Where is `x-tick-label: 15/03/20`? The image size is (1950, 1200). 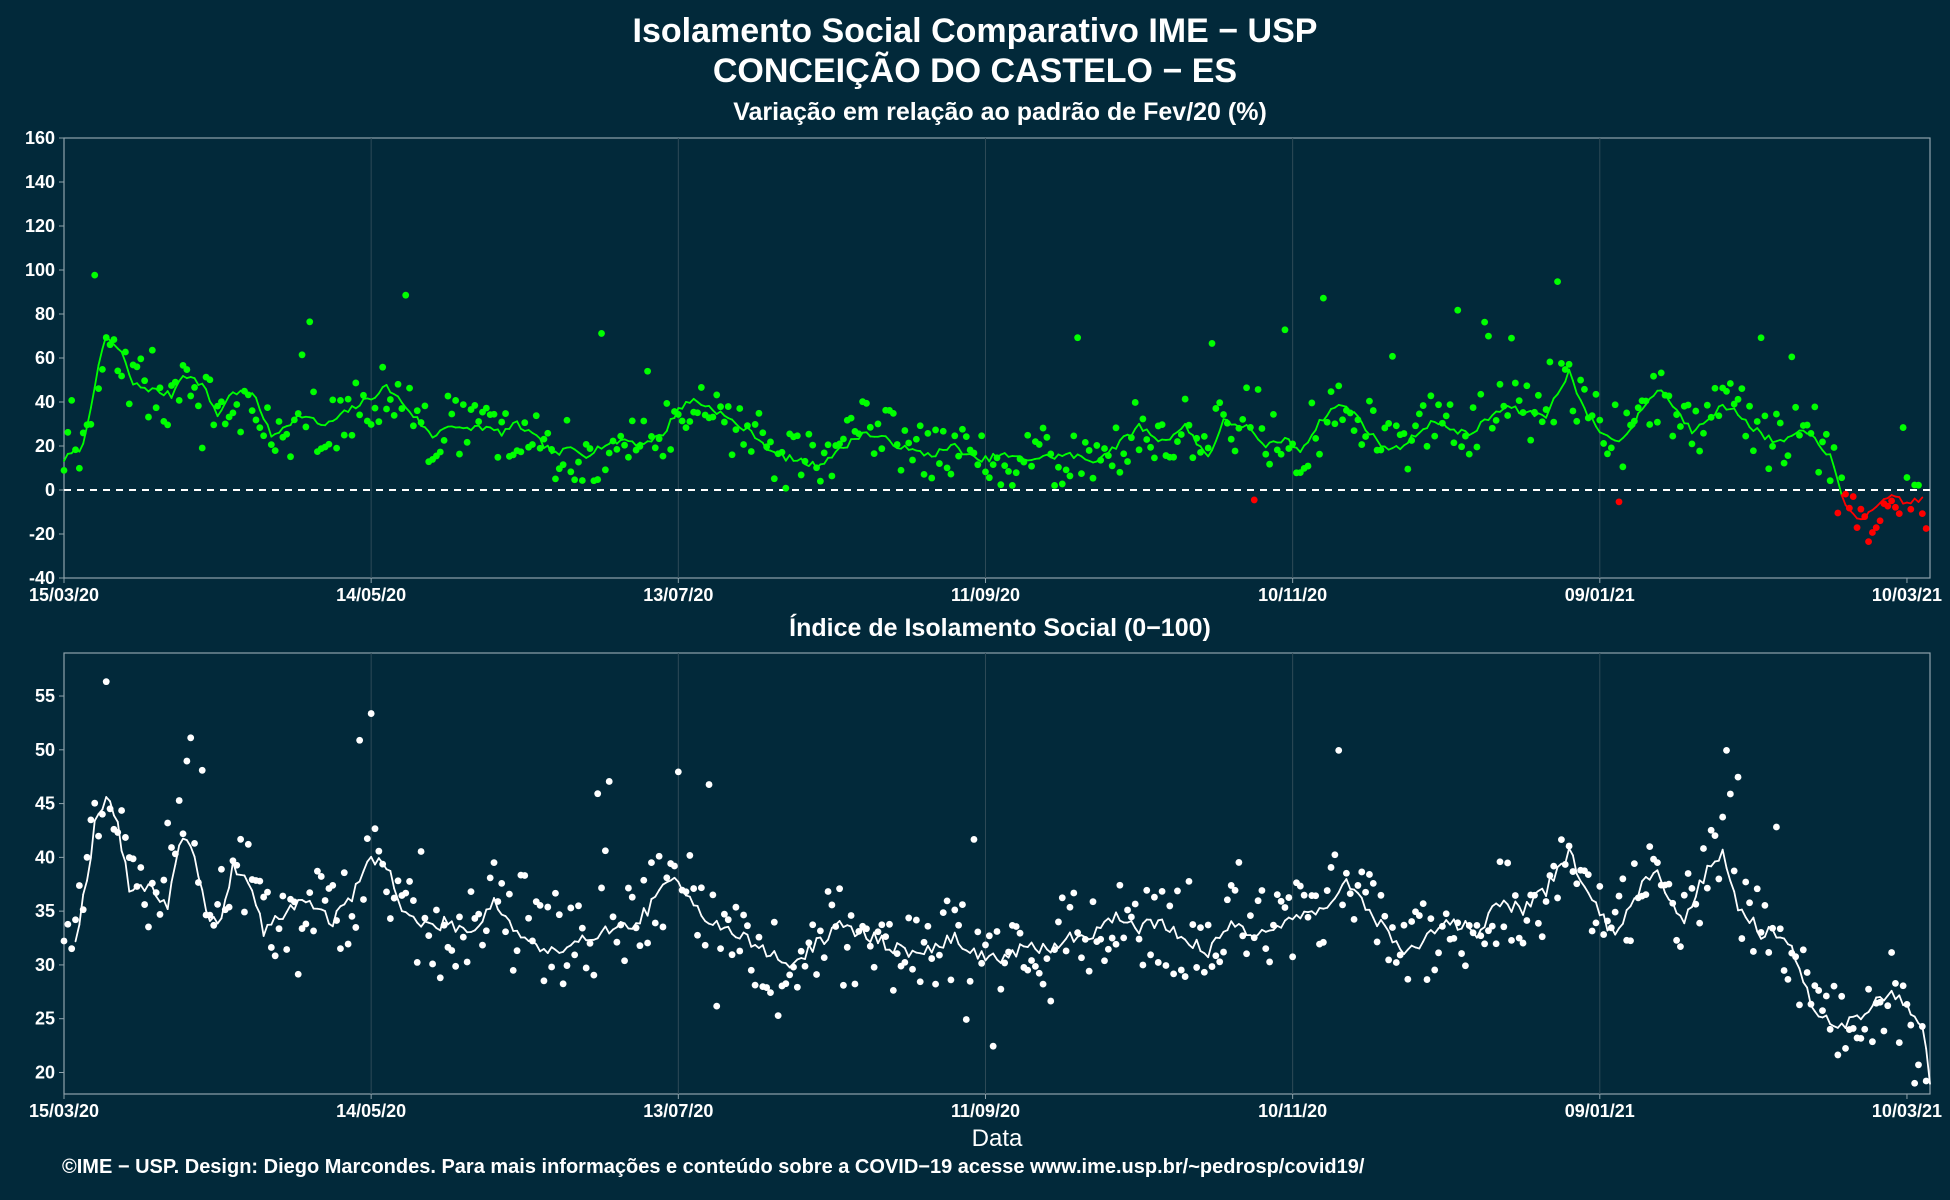
x-tick-label: 15/03/20 is located at coordinates (64, 1111).